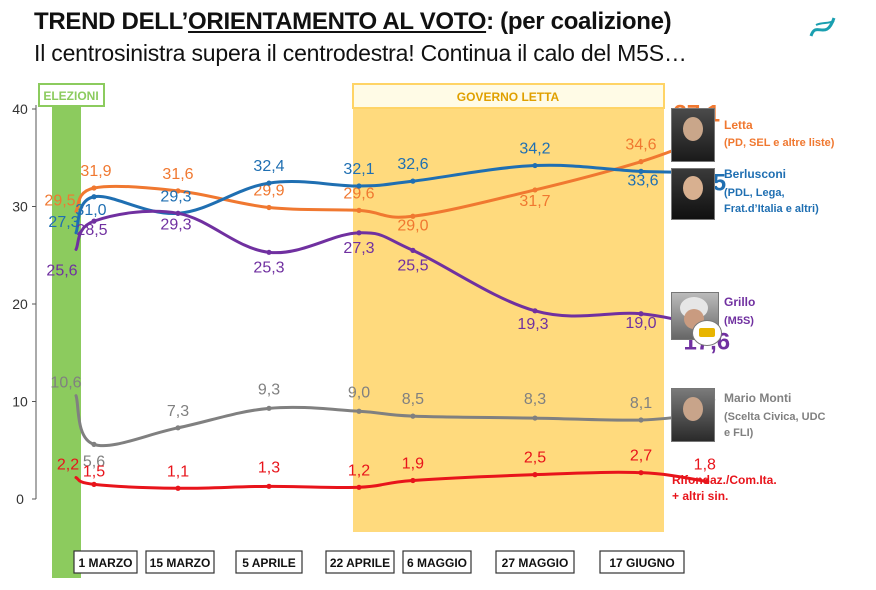 The image size is (876, 590). I want to click on legend-rif-name: Rifondaz./Com.Ita., so click(724, 480).